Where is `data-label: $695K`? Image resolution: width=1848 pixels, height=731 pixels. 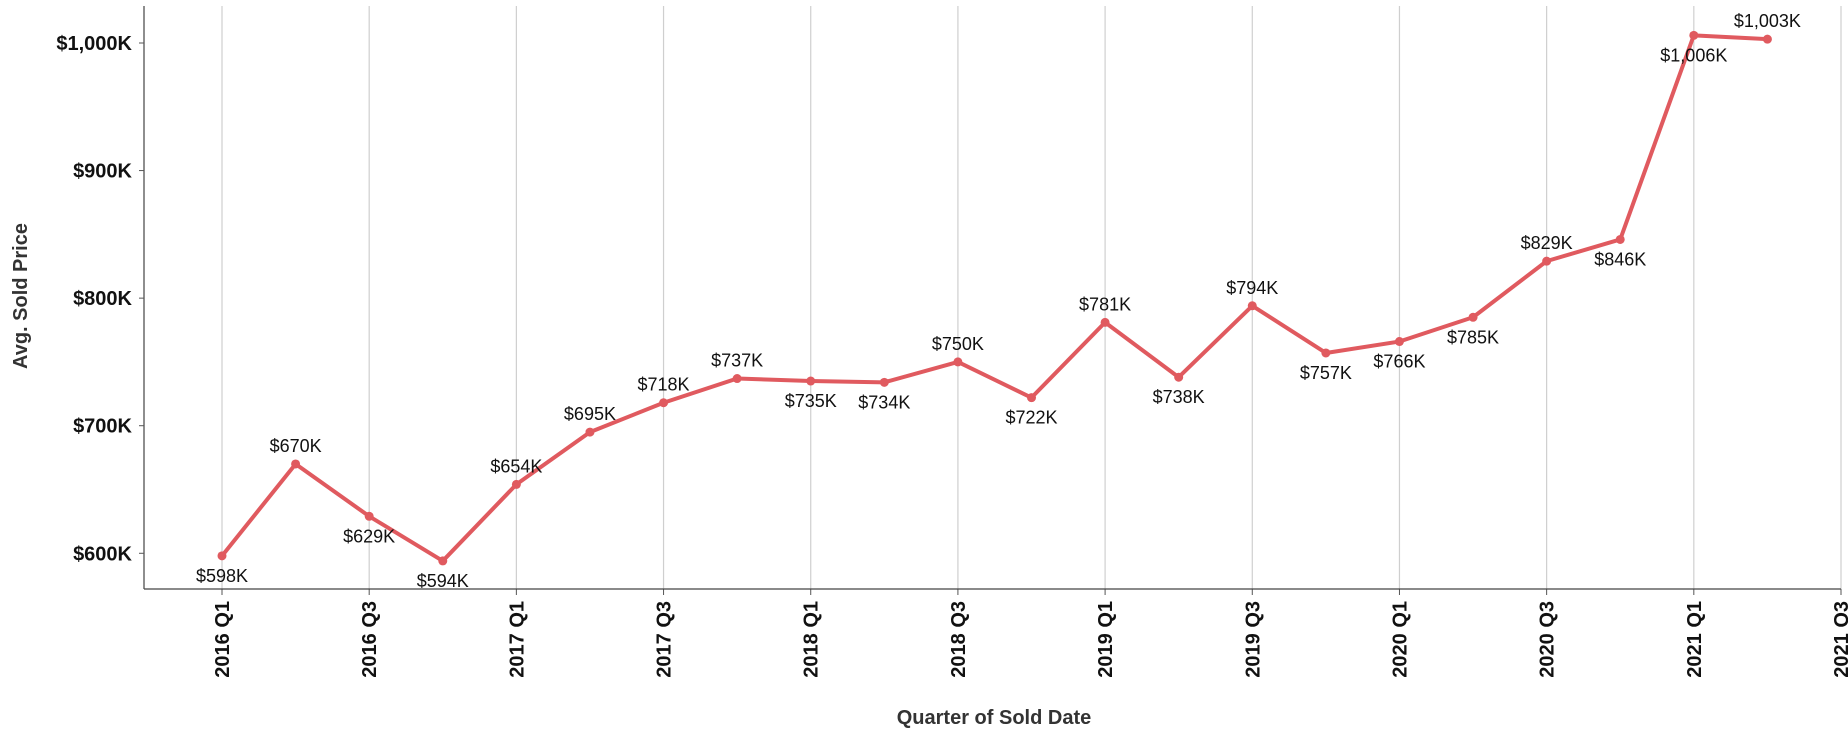 data-label: $695K is located at coordinates (590, 414).